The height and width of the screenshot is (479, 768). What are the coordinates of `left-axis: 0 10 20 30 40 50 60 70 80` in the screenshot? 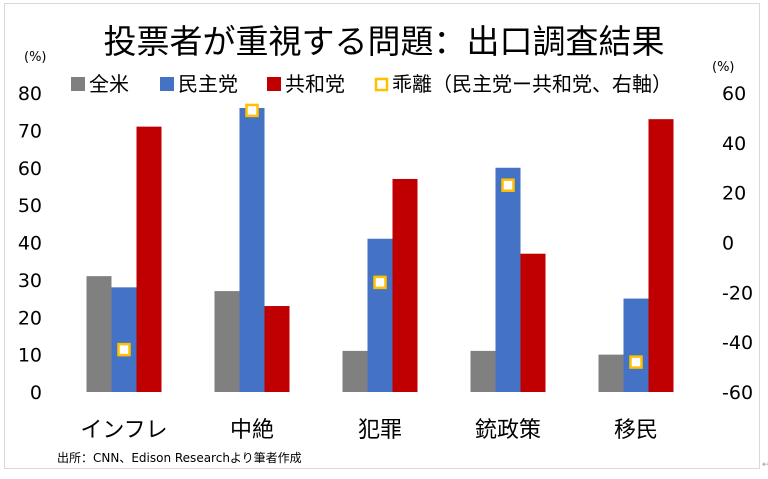 It's located at (30, 243).